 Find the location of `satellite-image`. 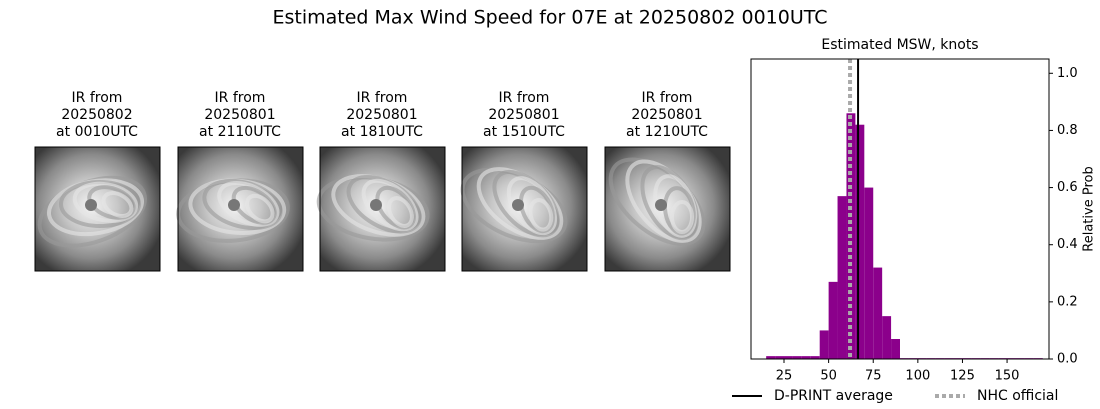

satellite-image is located at coordinates (524, 209).